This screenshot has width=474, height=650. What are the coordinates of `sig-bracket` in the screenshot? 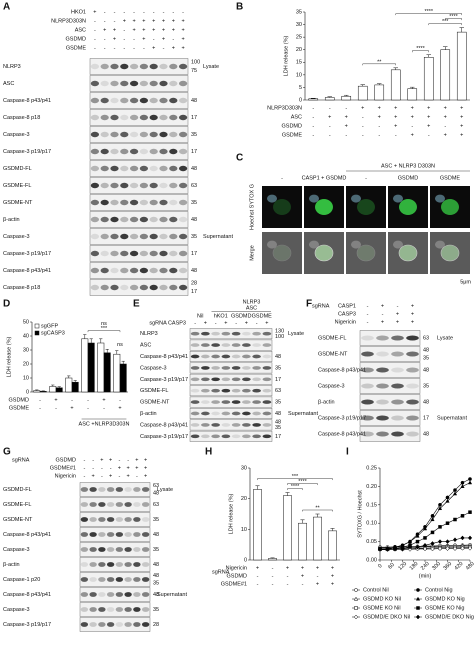 It's located at (379, 64).